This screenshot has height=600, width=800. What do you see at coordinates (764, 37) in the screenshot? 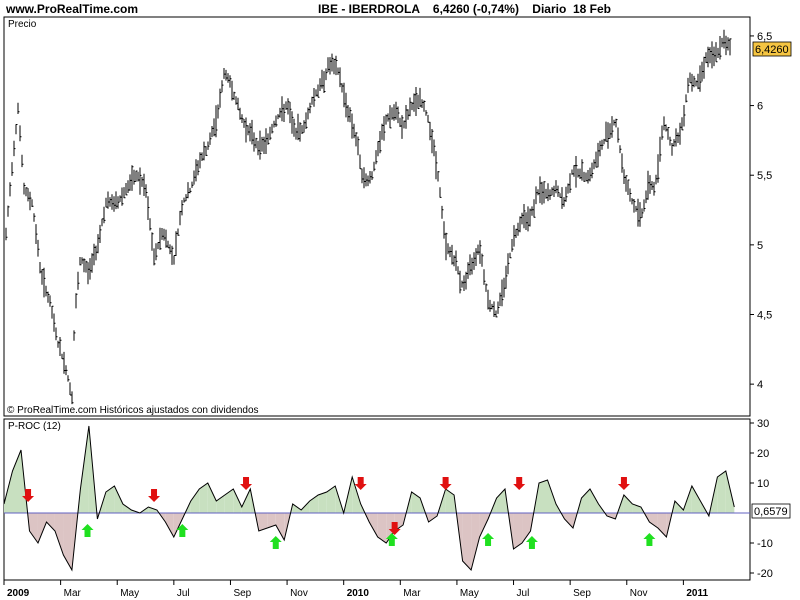
I see `price-y-tick-label: 6,5` at bounding box center [764, 37].